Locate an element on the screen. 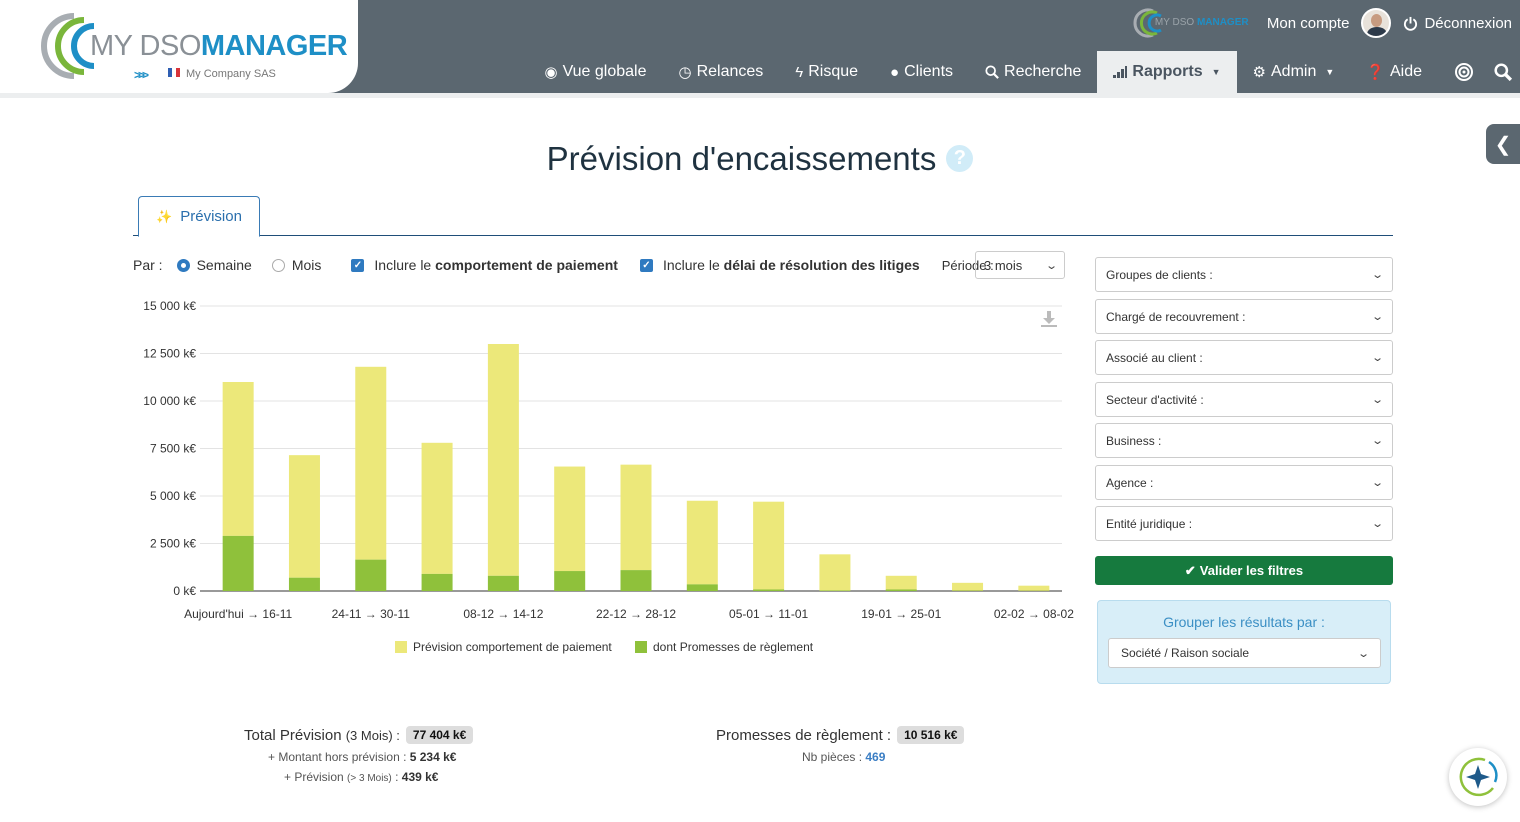  account-link: Mon compte is located at coordinates (1308, 23).